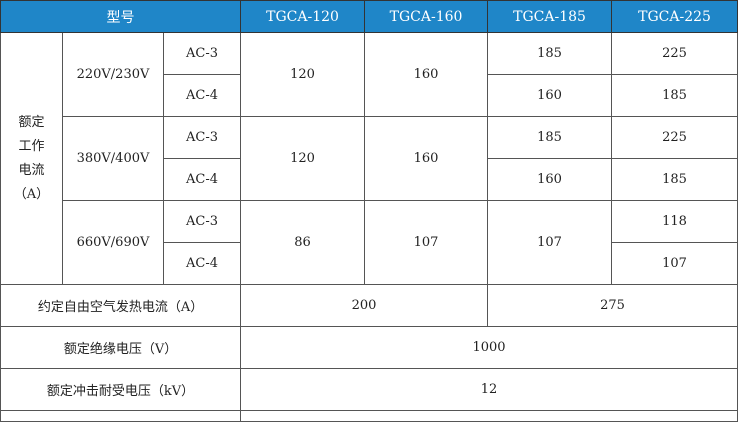 The height and width of the screenshot is (422, 738). I want to click on impulse-voltage-label: 额定冲击耐受电压（kV）, so click(121, 389).